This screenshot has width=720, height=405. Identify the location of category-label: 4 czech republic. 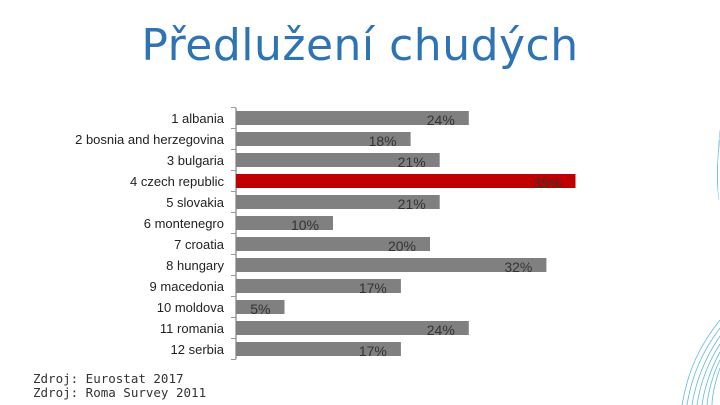
(177, 181).